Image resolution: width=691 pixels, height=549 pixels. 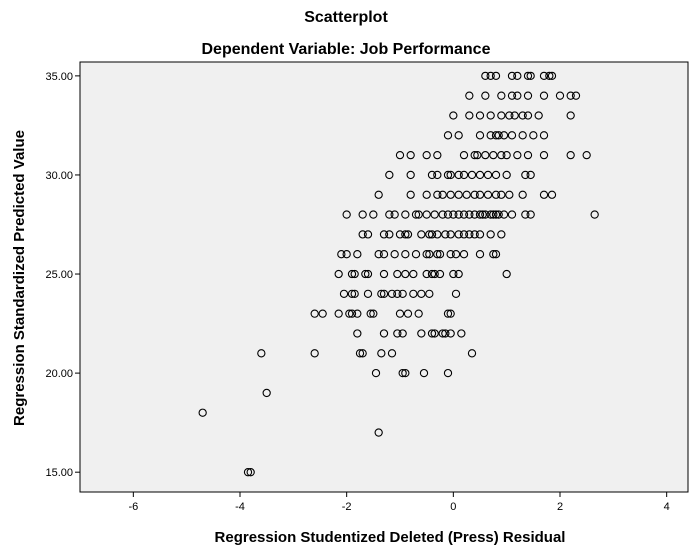 What do you see at coordinates (560, 507) in the screenshot?
I see `x-tick-label: 2` at bounding box center [560, 507].